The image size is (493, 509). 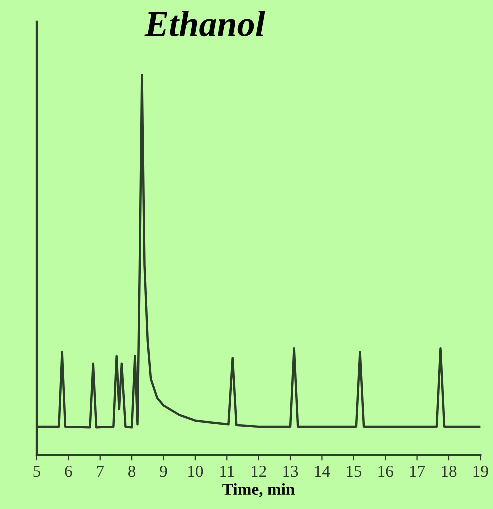 I want to click on x-tick-label: 6, so click(x=68, y=472).